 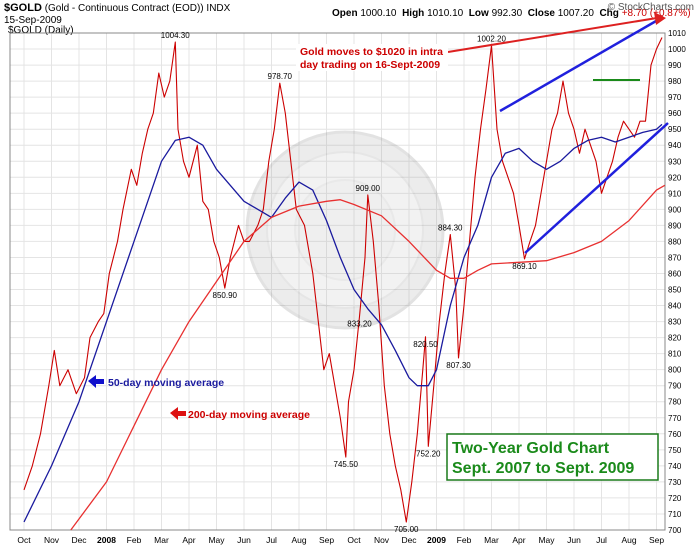 I want to click on news-line-2: day trading on 16-Sept-2009, so click(x=370, y=65).